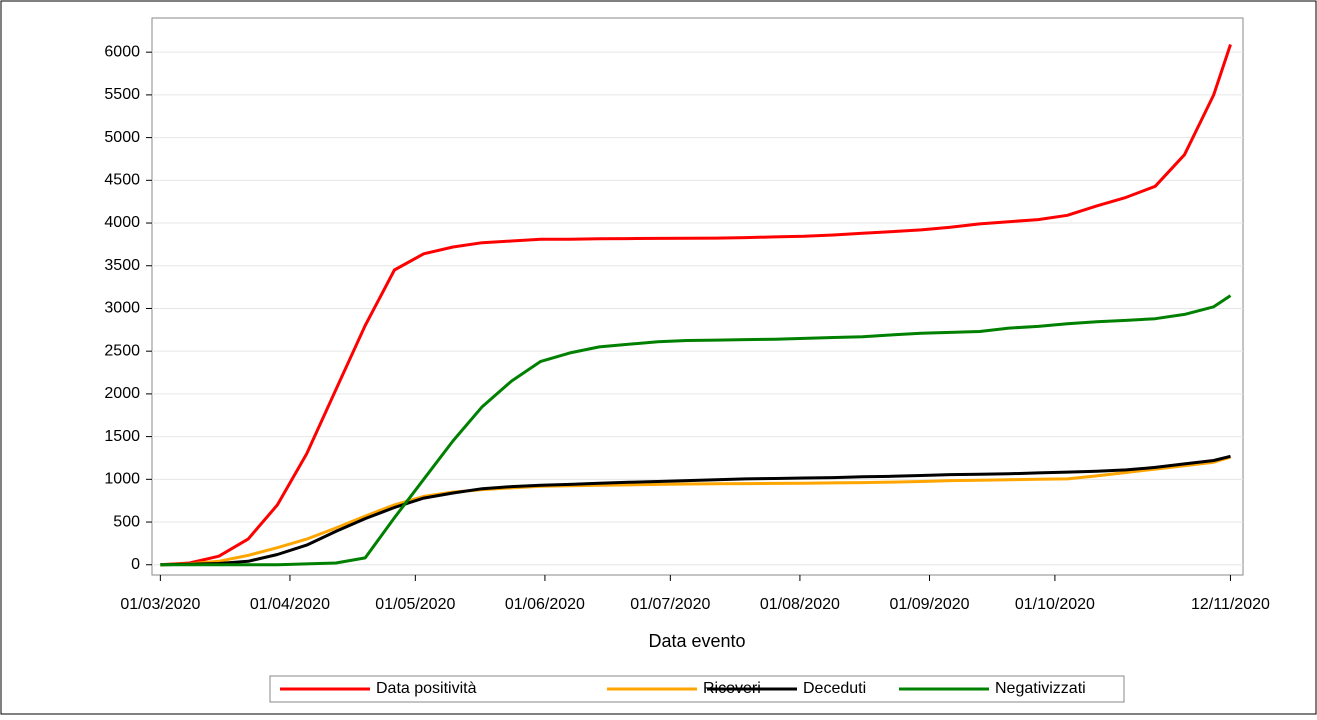  I want to click on y-tick-label: 2000, so click(122, 393).